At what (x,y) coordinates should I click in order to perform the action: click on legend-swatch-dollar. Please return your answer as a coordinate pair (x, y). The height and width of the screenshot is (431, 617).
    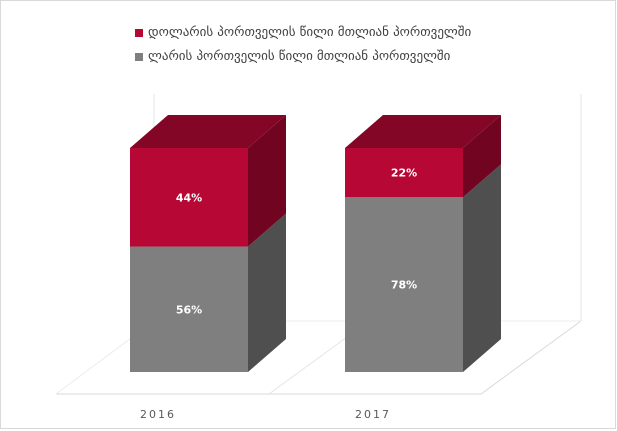
    Looking at the image, I should click on (139, 33).